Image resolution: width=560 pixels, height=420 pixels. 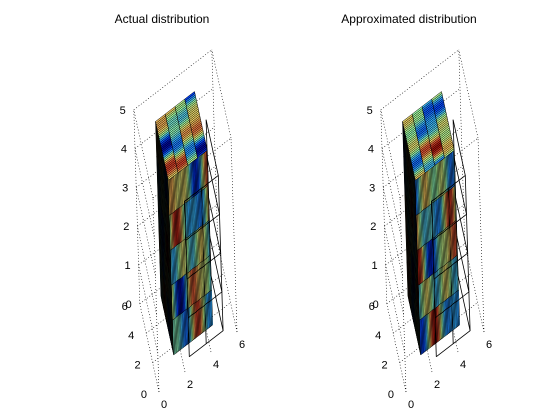 What do you see at coordinates (203, 375) in the screenshot?
I see `left-x-ticks: 0 2 4 6` at bounding box center [203, 375].